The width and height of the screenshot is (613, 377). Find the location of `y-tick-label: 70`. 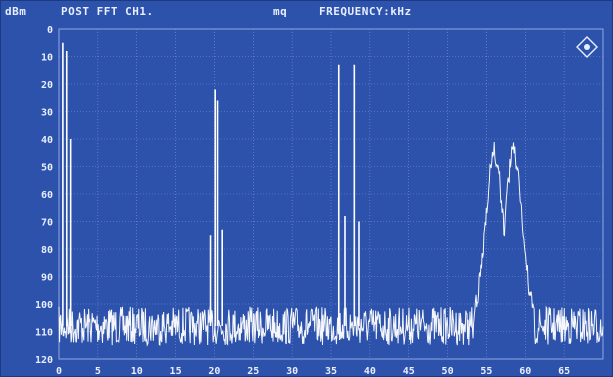

y-tick-label: 70 is located at coordinates (47, 223).